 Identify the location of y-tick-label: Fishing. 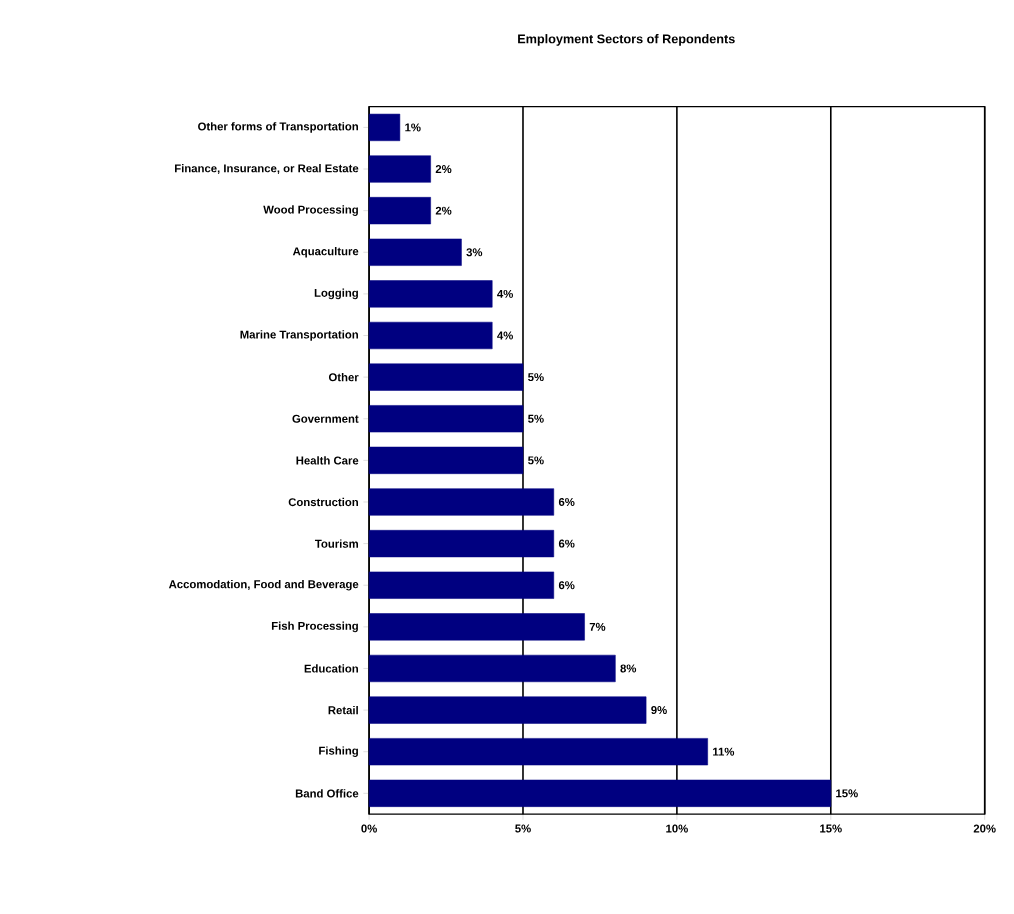
(338, 751).